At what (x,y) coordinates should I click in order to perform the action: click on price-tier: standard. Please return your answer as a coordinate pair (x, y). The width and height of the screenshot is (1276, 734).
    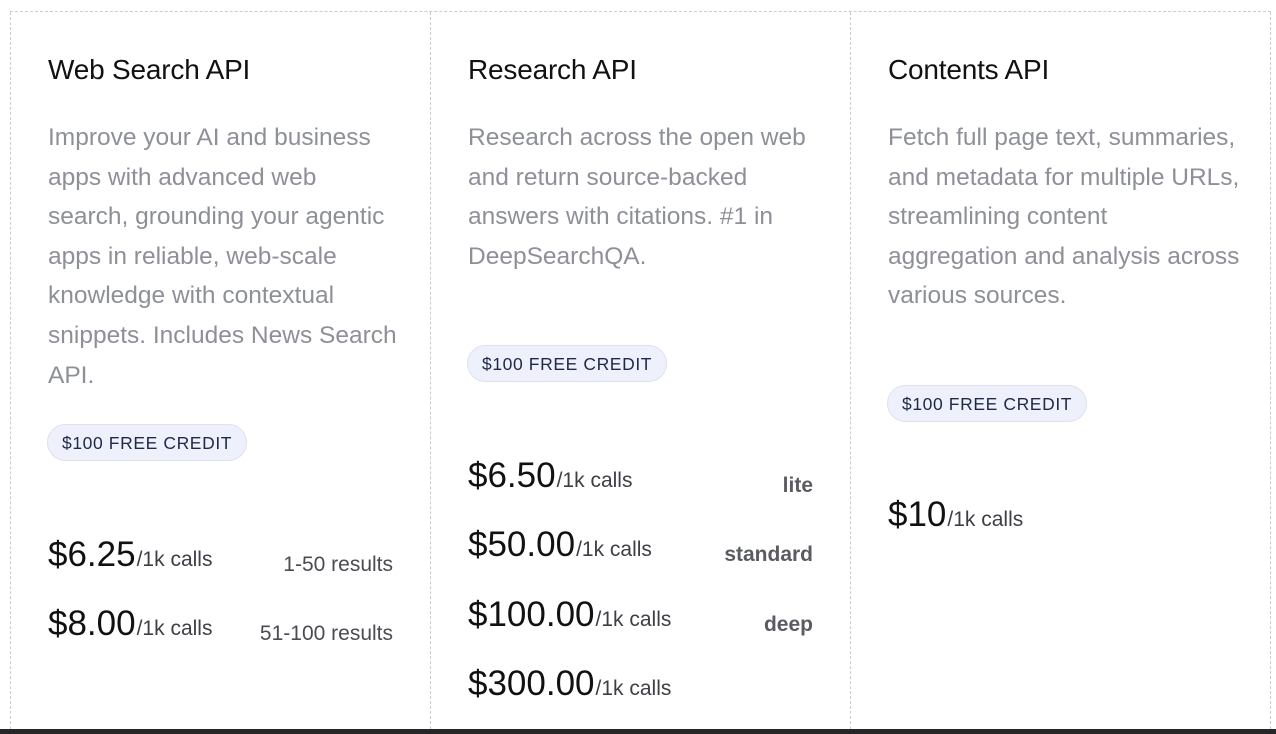
    Looking at the image, I should click on (768, 554).